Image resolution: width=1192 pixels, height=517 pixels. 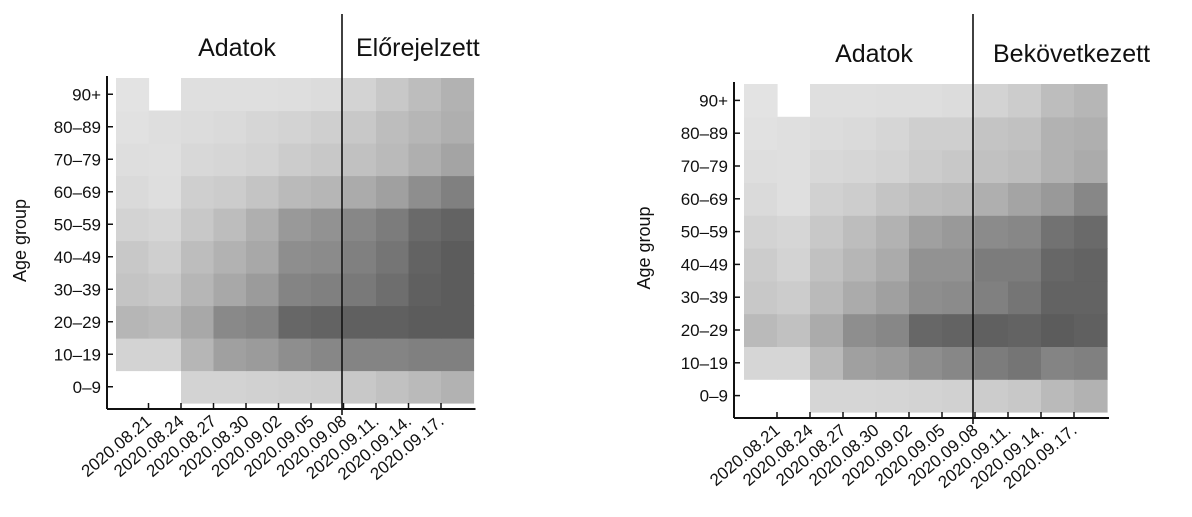 What do you see at coordinates (860, 101) in the screenshot?
I see `heatmap-cell-90+-col-4` at bounding box center [860, 101].